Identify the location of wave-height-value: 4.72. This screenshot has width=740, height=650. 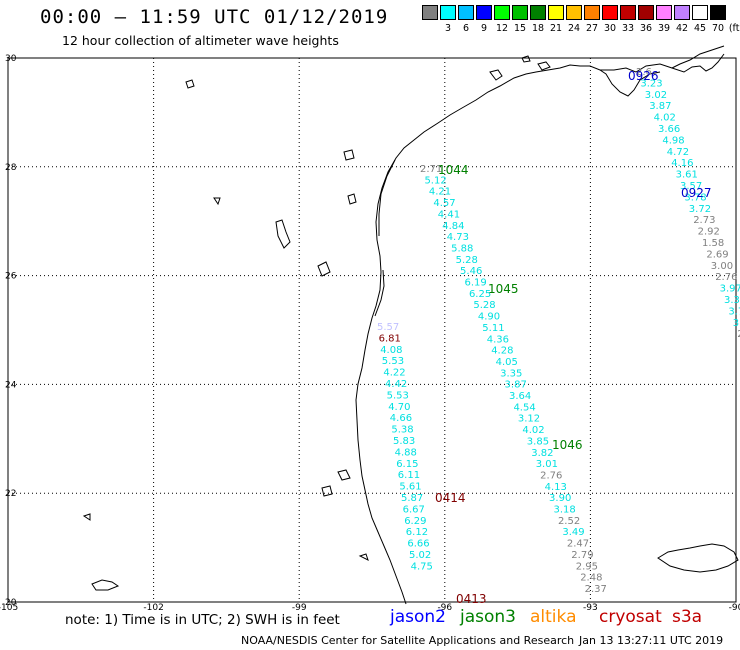
(678, 152).